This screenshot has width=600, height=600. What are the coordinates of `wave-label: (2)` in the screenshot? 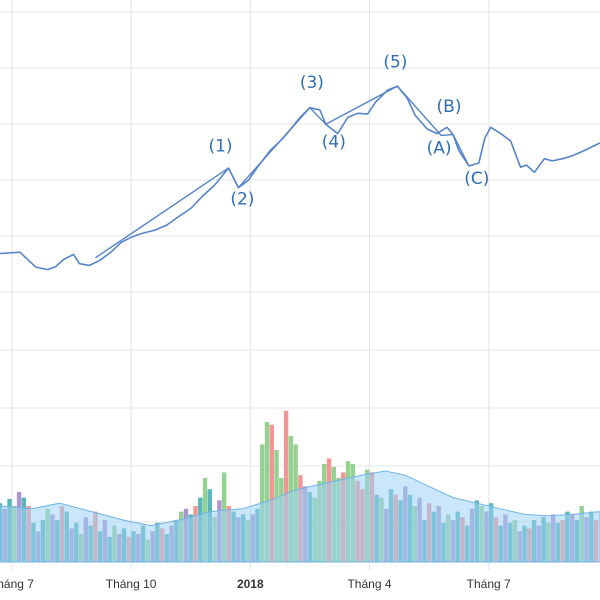 It's located at (242, 200).